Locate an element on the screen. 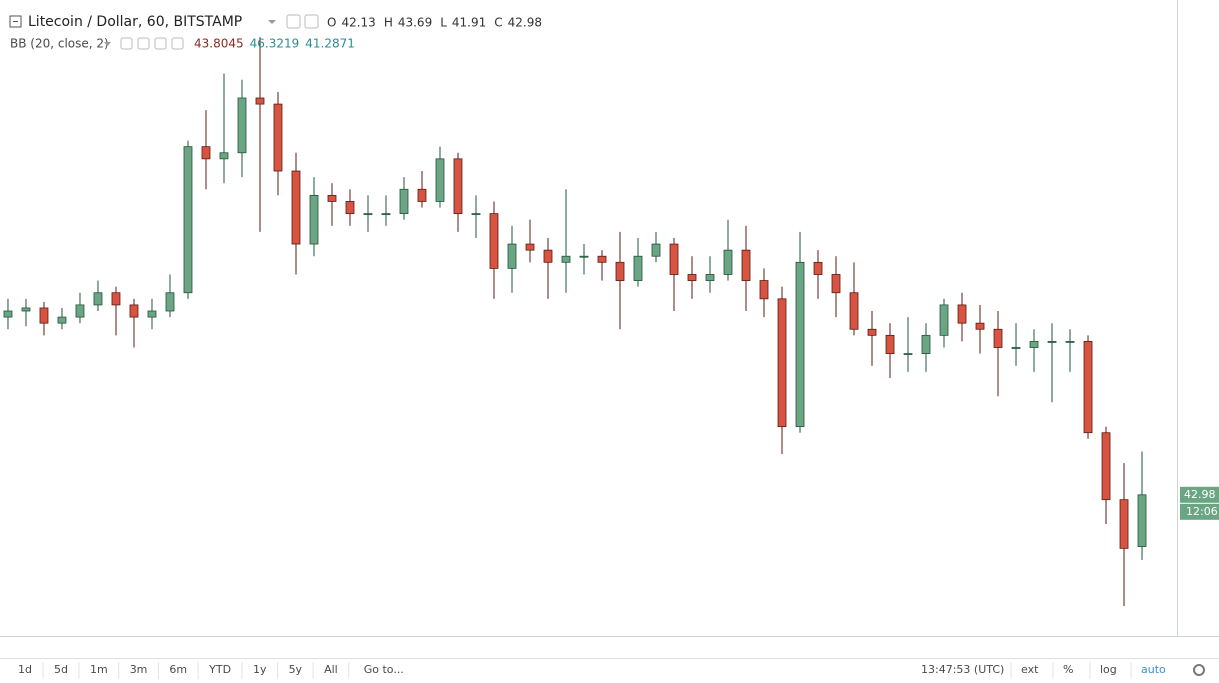 The width and height of the screenshot is (1219, 683). range-button: 1y is located at coordinates (260, 669).